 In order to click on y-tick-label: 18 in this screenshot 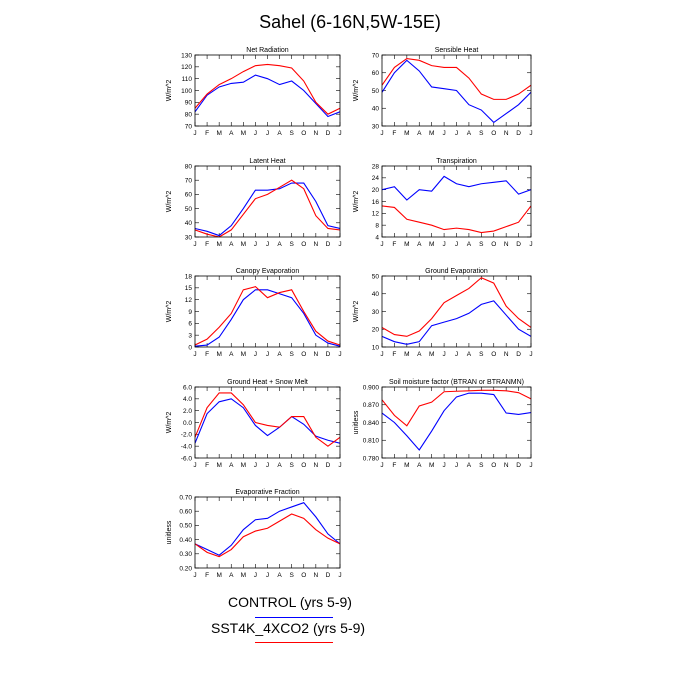, I will do `click(189, 276)`.